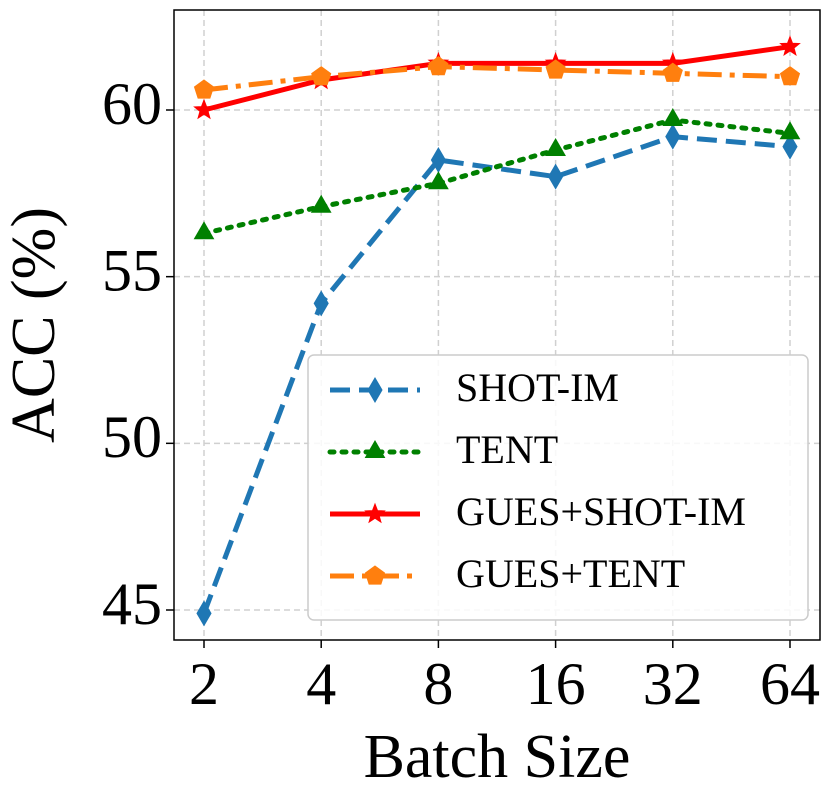 This screenshot has width=831, height=788. What do you see at coordinates (438, 684) in the screenshot?
I see `x-tick-label: 8` at bounding box center [438, 684].